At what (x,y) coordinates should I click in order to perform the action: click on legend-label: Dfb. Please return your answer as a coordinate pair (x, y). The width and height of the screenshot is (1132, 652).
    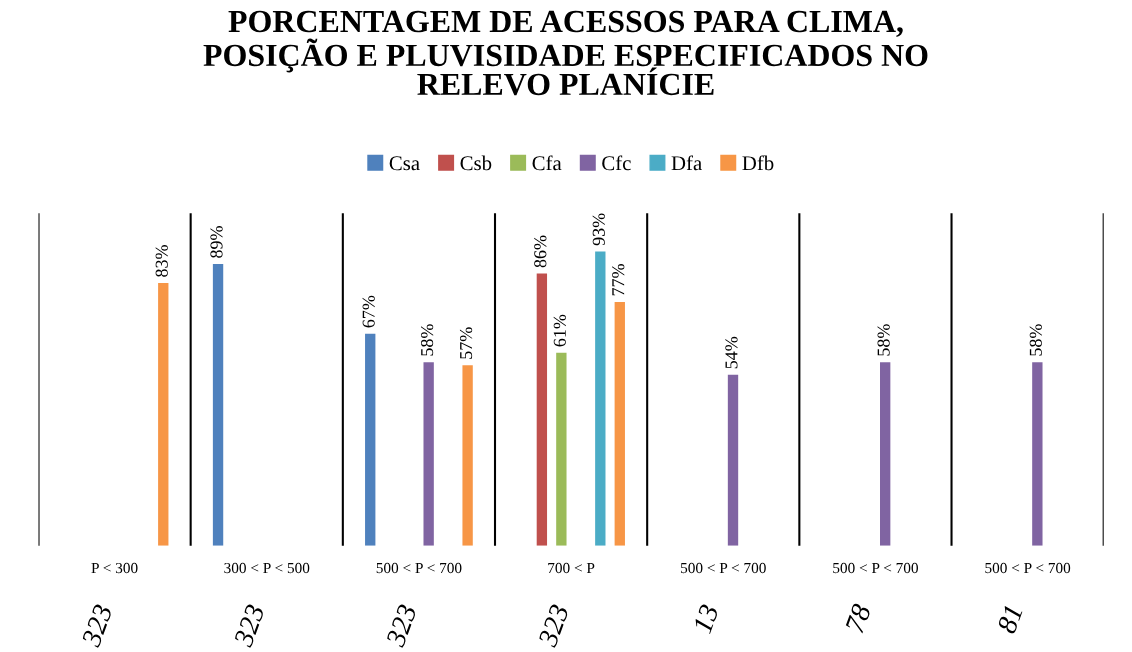
    Looking at the image, I should click on (758, 163).